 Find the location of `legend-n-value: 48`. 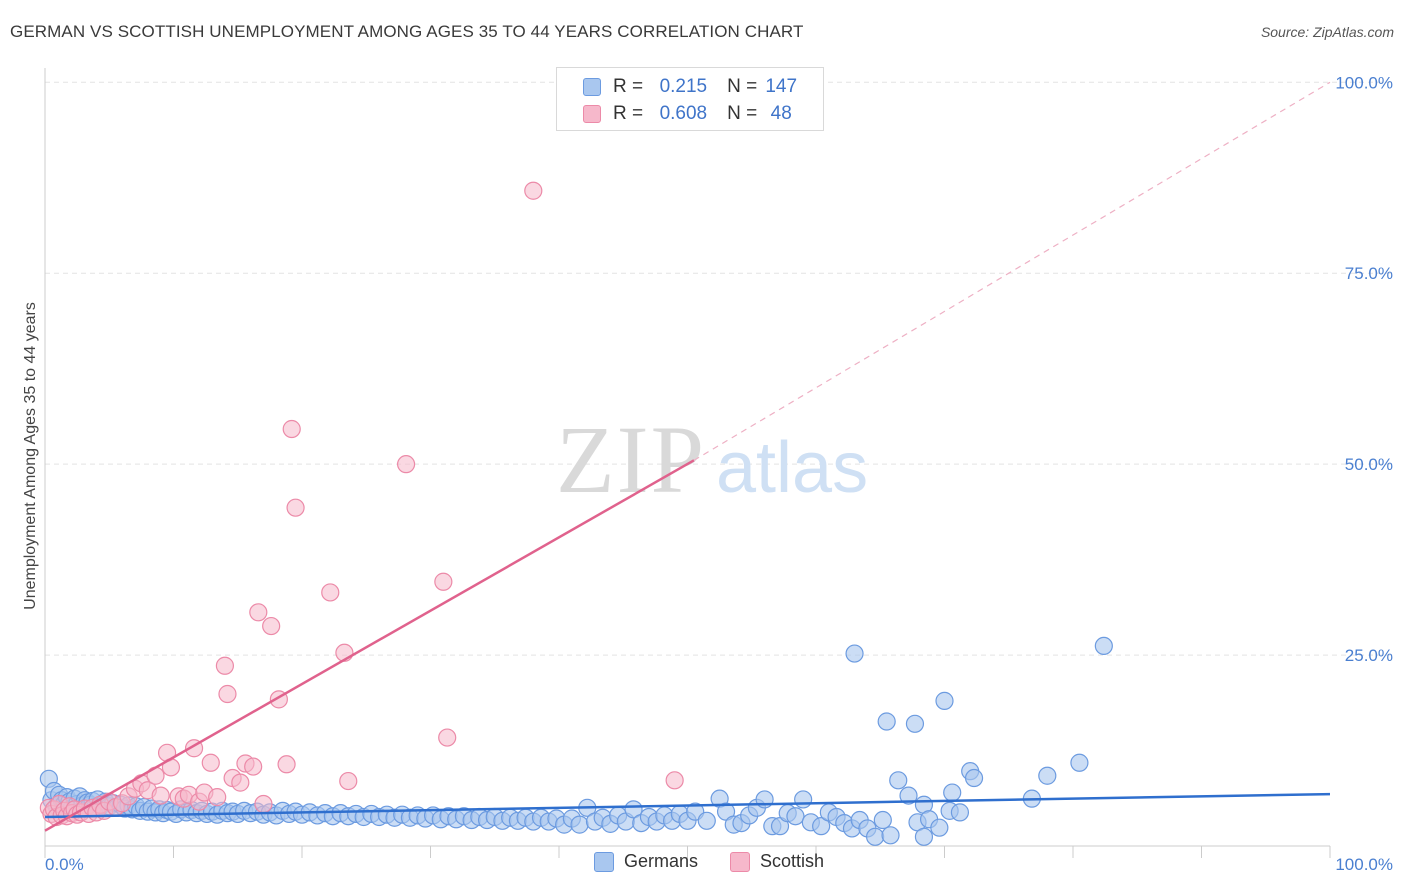

legend-n-value: 48 is located at coordinates (781, 113).